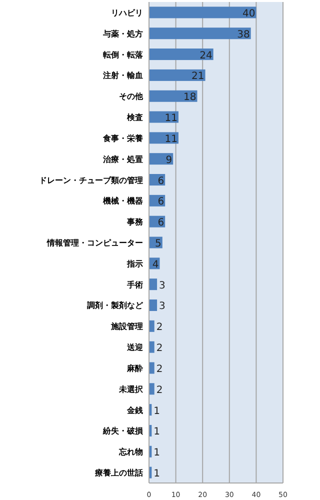  I want to click on data-label: 40, so click(249, 14).